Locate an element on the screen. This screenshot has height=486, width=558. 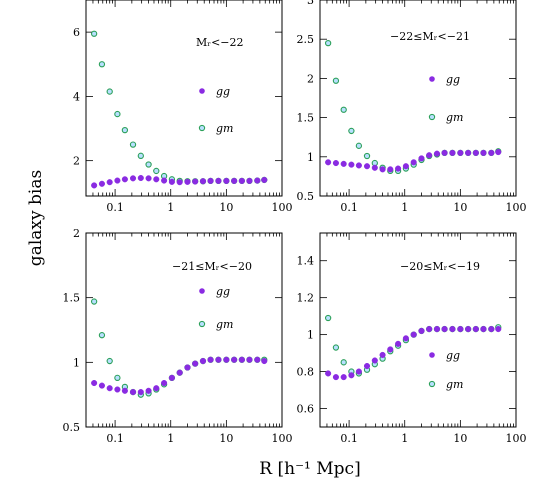
y-tick-label: 0.8 is located at coordinates (306, 372).